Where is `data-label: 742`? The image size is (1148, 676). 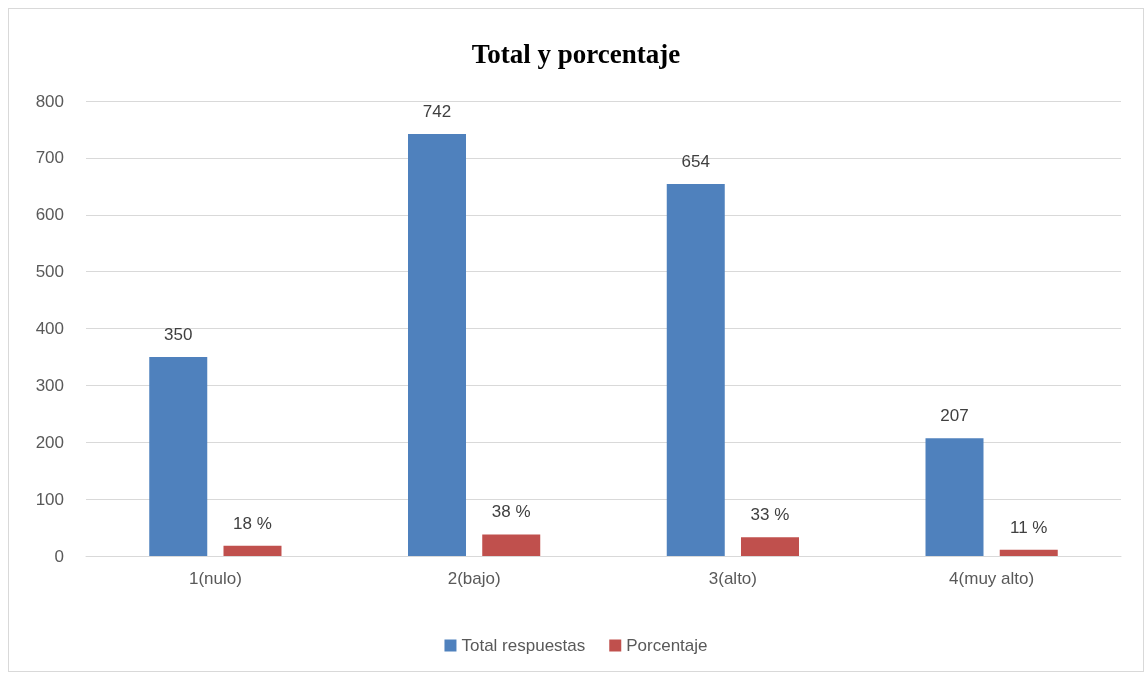
data-label: 742 is located at coordinates (437, 111).